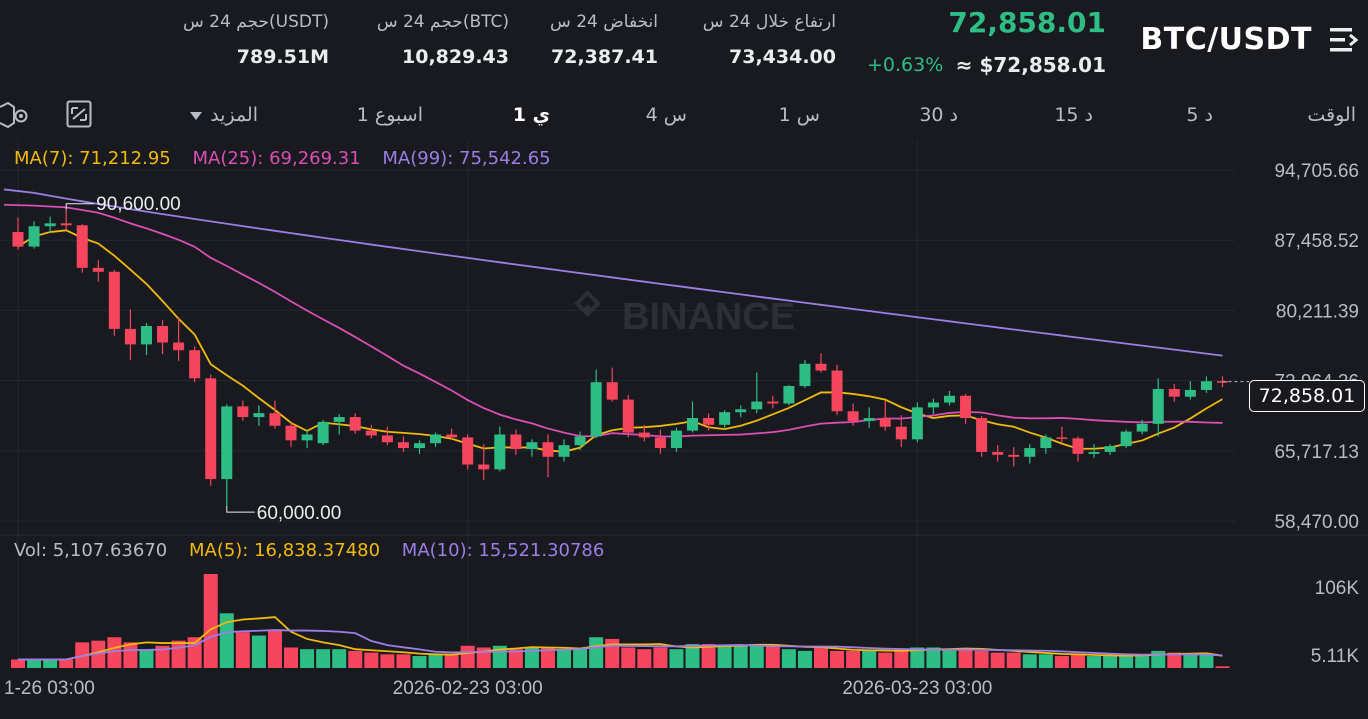 Image resolution: width=1368 pixels, height=719 pixels. I want to click on trading-pair-title: BTC/USDT, so click(1226, 39).